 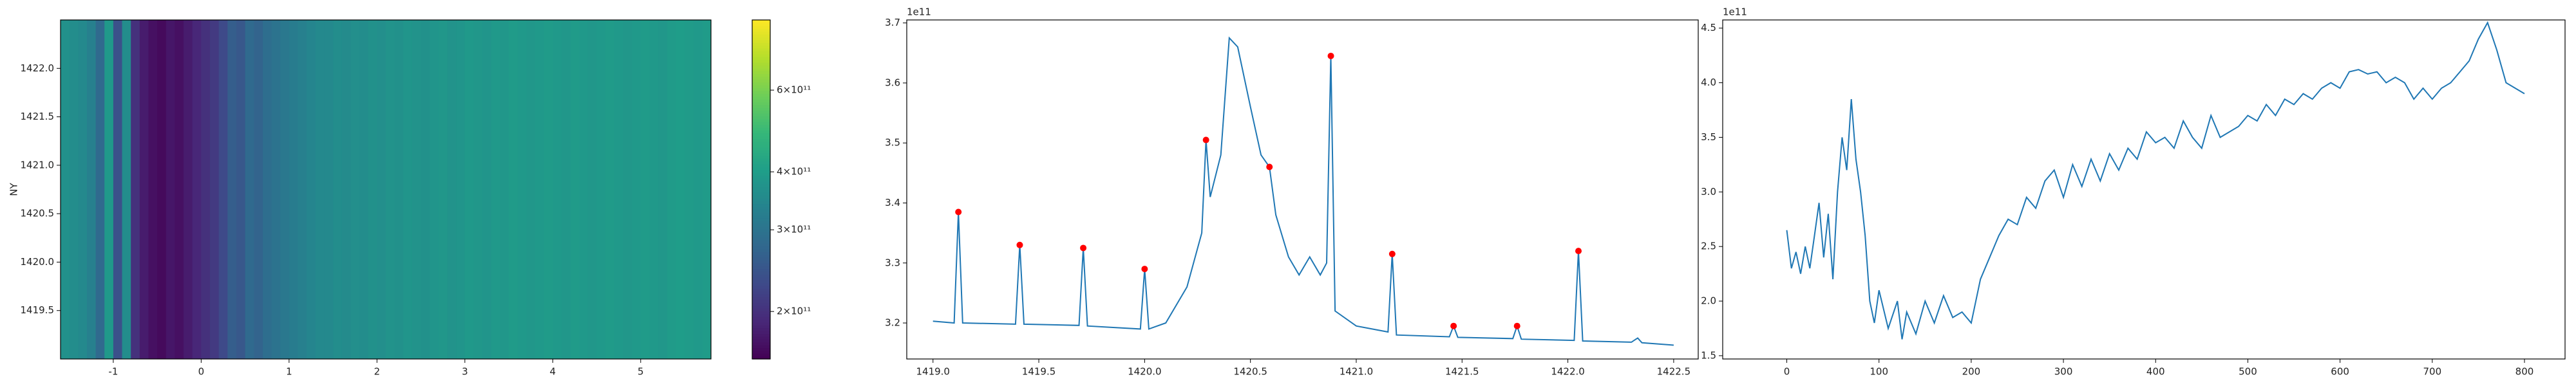 What do you see at coordinates (933, 372) in the screenshot?
I see `x-tick-label: 1419.0` at bounding box center [933, 372].